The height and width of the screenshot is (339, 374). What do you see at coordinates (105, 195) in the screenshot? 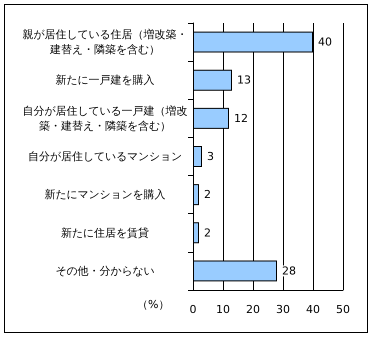
I see `y-tick-label: 新たにマンションを購入` at bounding box center [105, 195].